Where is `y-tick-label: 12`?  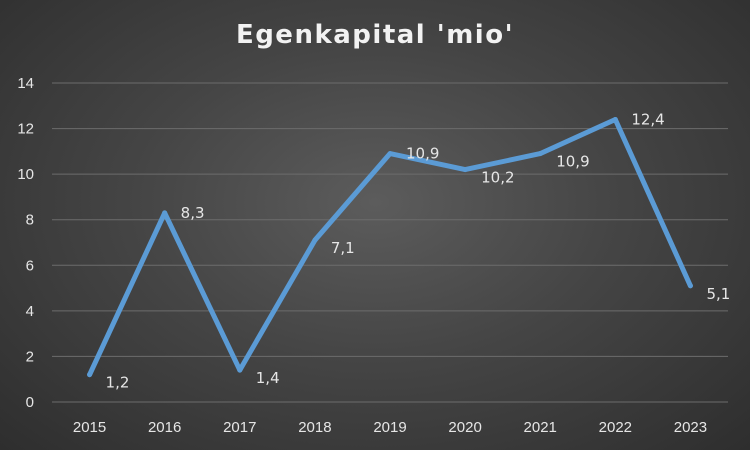 y-tick-label: 12 is located at coordinates (25, 129).